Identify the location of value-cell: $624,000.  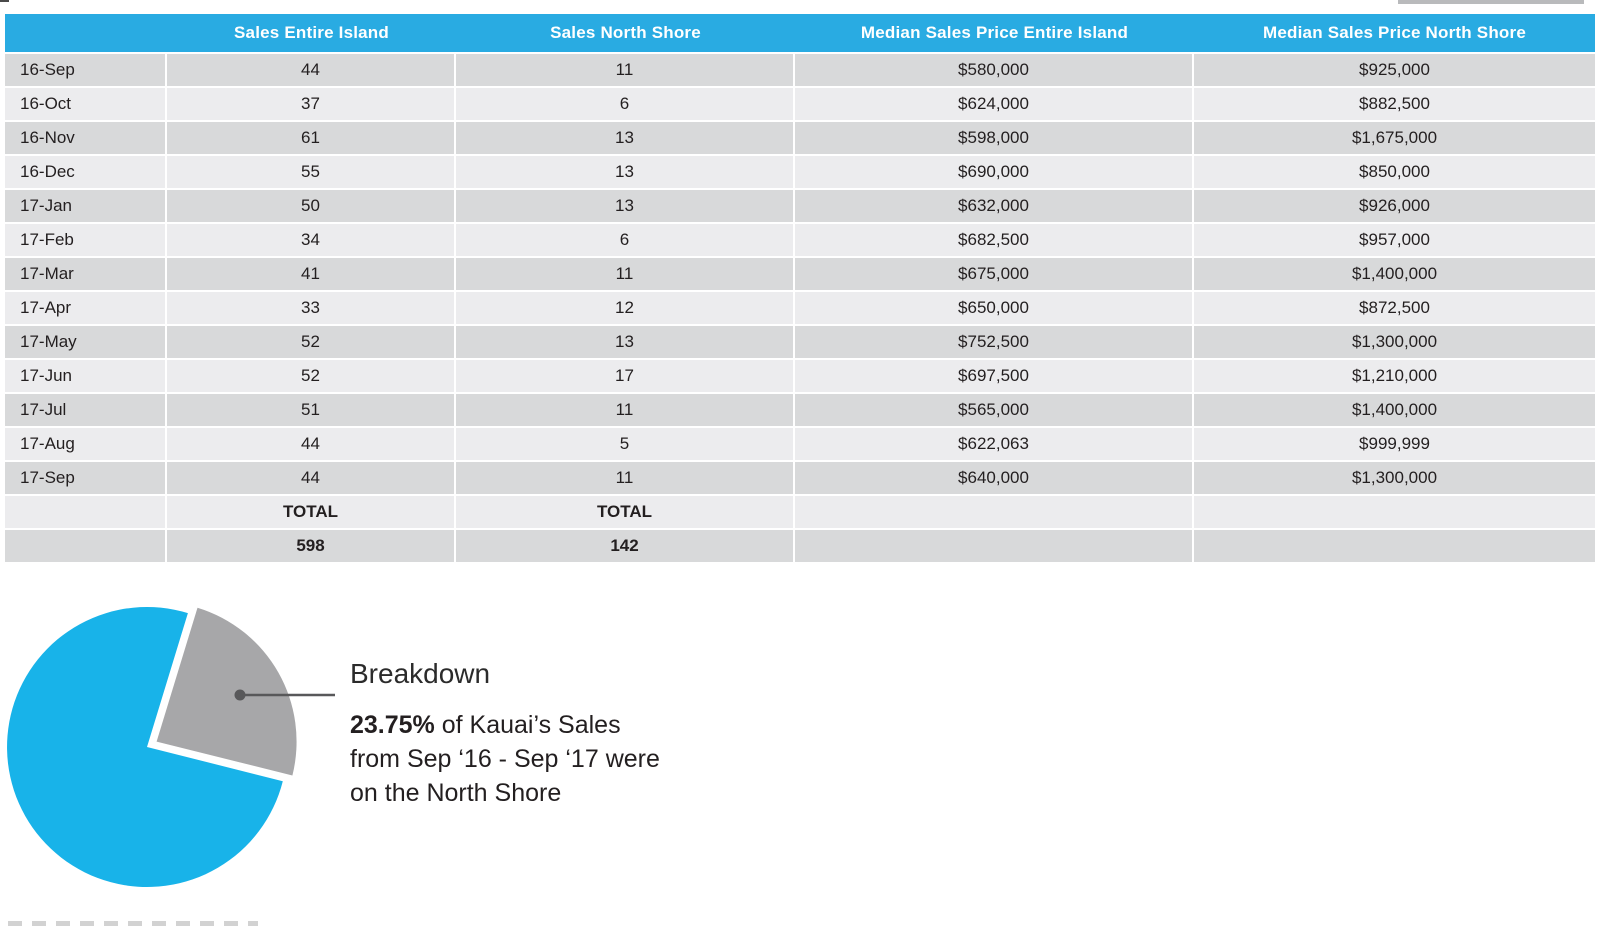
(994, 104).